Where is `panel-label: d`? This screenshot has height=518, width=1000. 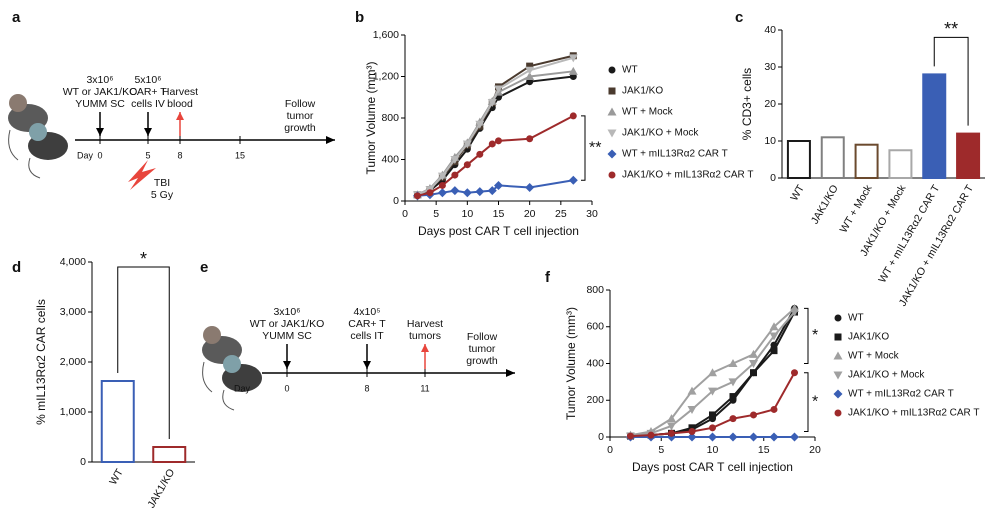
panel-label: d is located at coordinates (16, 267).